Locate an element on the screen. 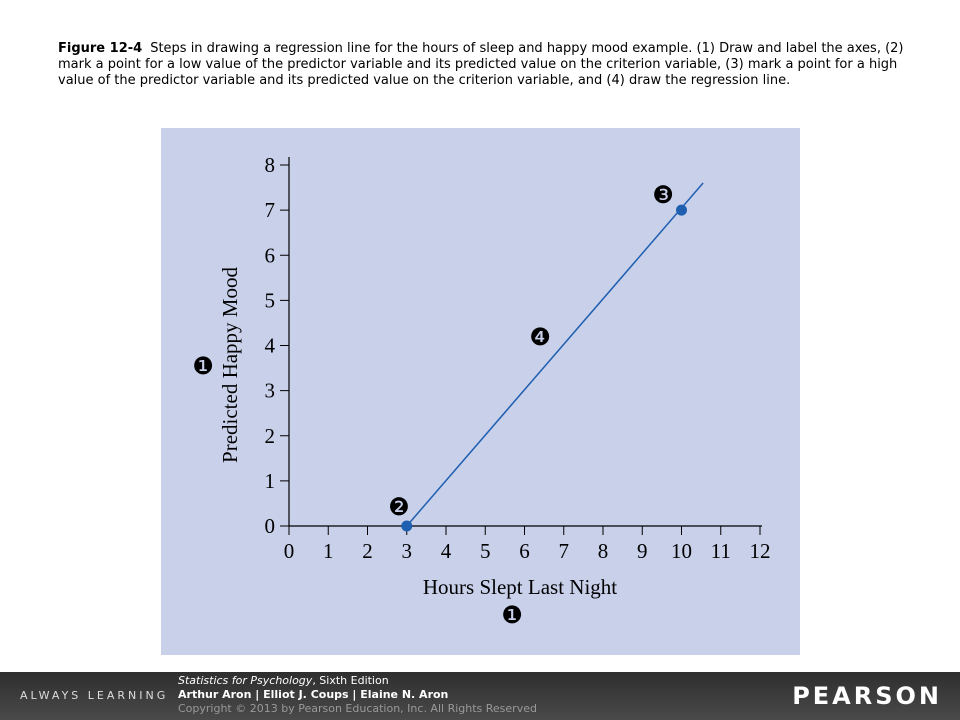 This screenshot has width=960, height=720. x-tick-label: 7 is located at coordinates (564, 551).